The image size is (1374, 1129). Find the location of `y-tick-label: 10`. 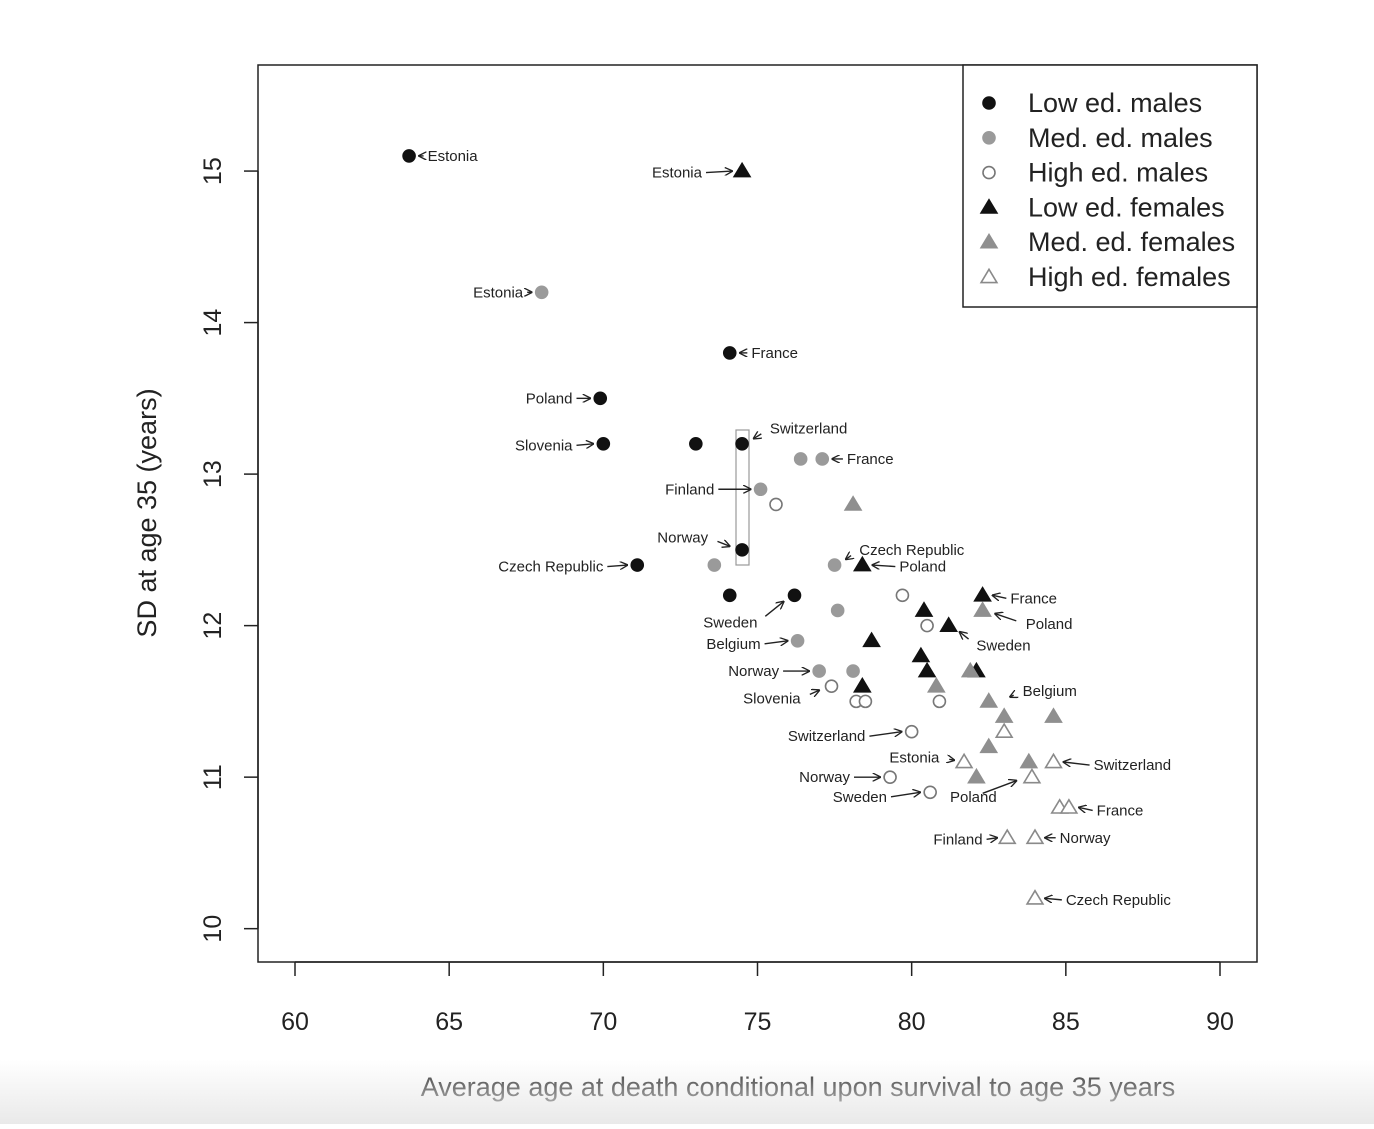

y-tick-label: 10 is located at coordinates (213, 929).